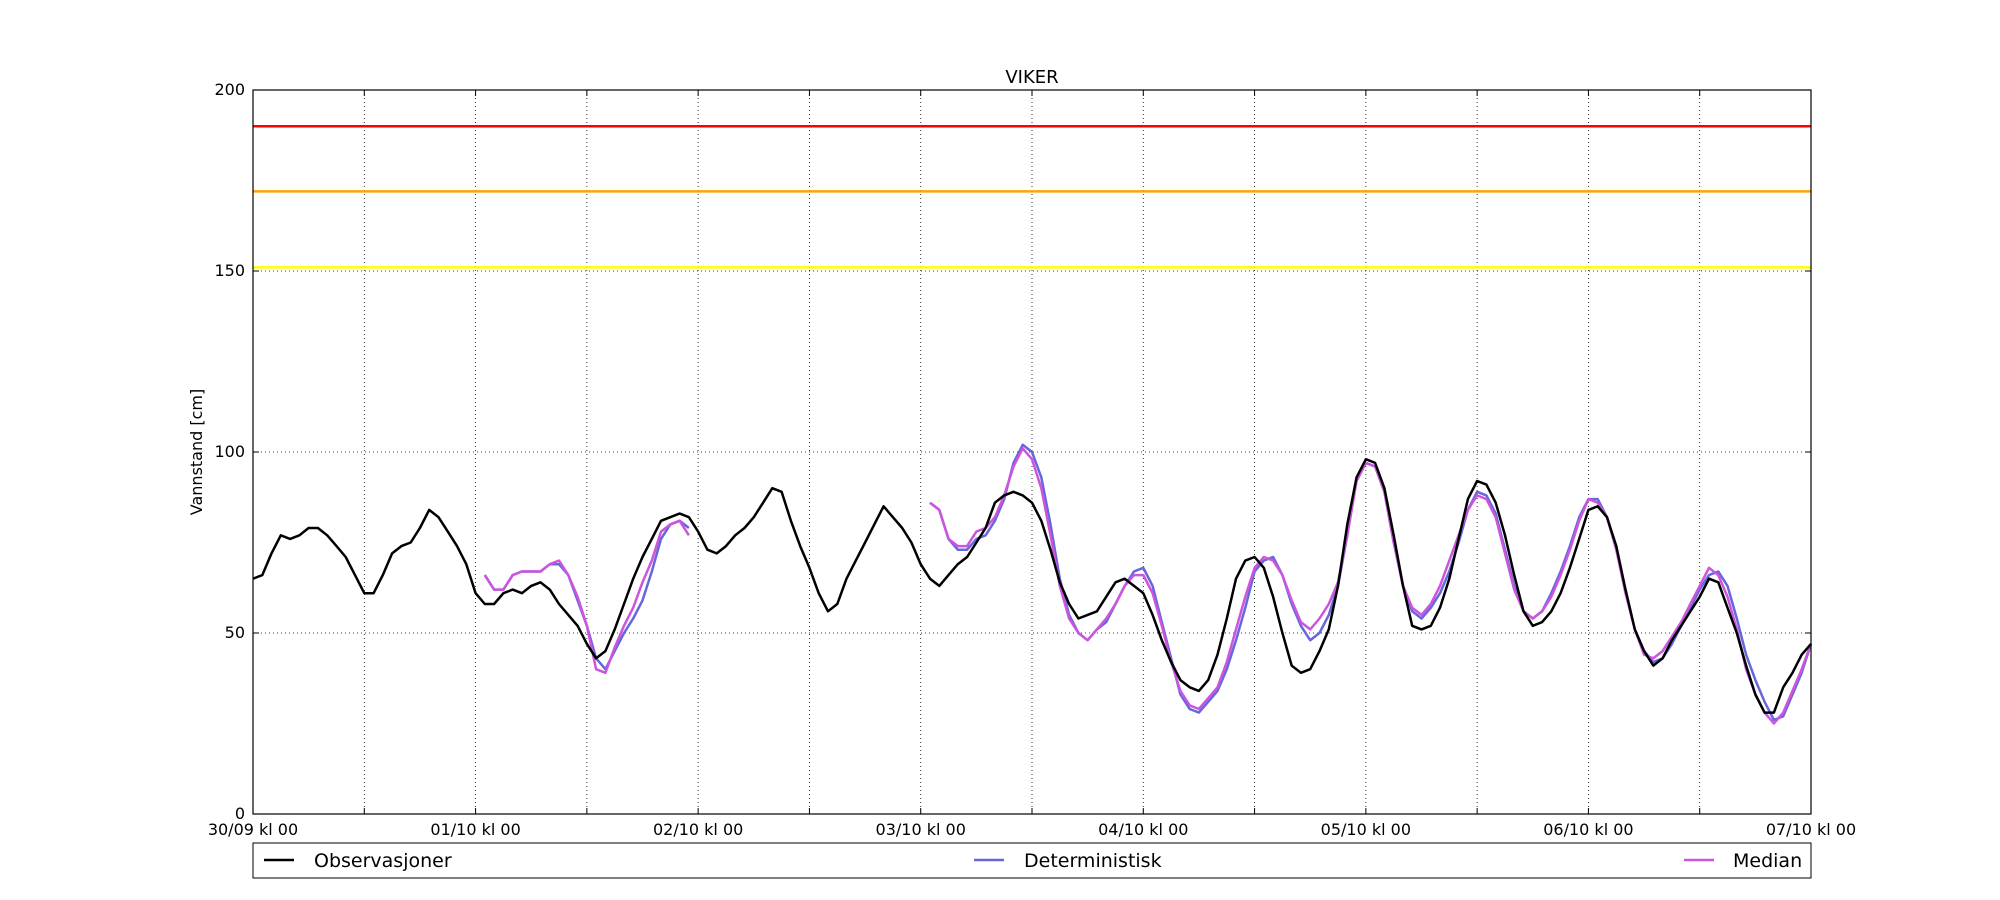 This screenshot has width=2000, height=900. What do you see at coordinates (921, 829) in the screenshot?
I see `x-tick-label-3: 03/10 kl 00` at bounding box center [921, 829].